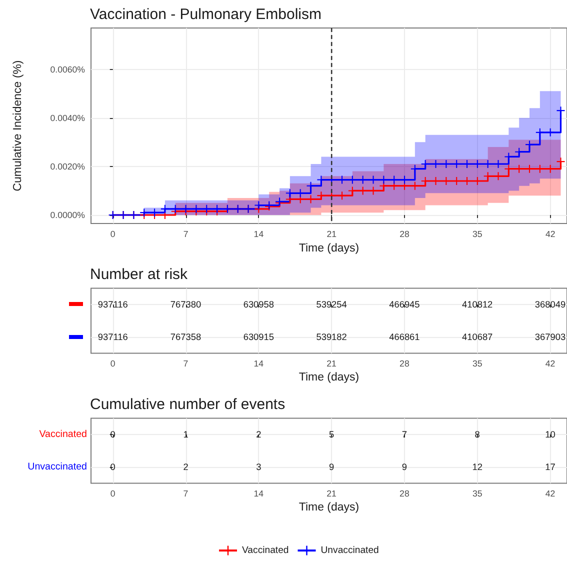 This screenshot has height=563, width=567. What do you see at coordinates (405, 434) in the screenshot?
I see `data-label: 7` at bounding box center [405, 434].